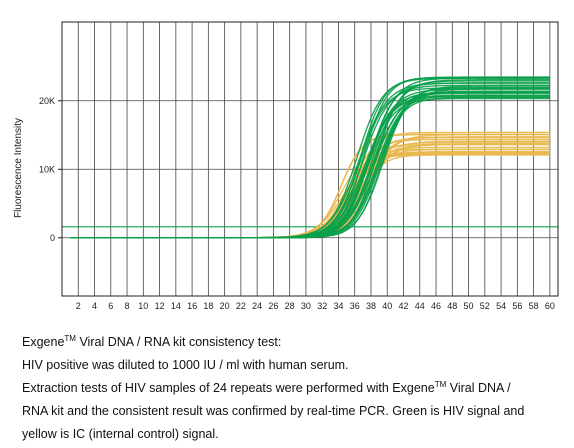 The width and height of the screenshot is (574, 448). What do you see at coordinates (43, 342) in the screenshot?
I see `caption-brand: Exgene` at bounding box center [43, 342].